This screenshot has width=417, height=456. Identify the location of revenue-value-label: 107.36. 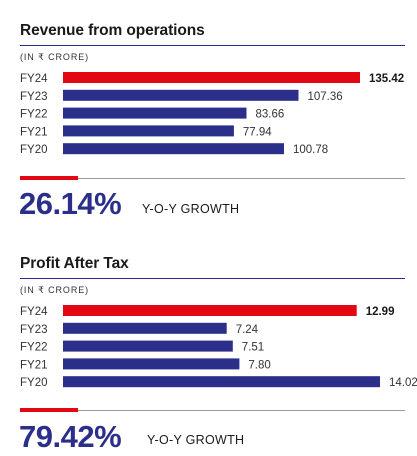
(325, 97).